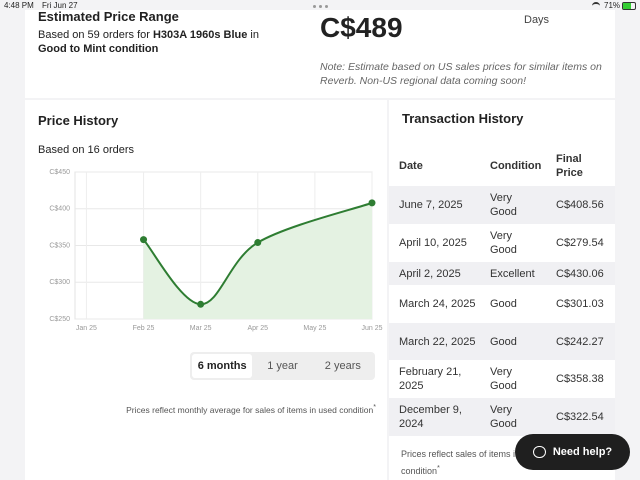 Image resolution: width=640 pixels, height=480 pixels. I want to click on x-tick-label: Apr 25, so click(257, 328).